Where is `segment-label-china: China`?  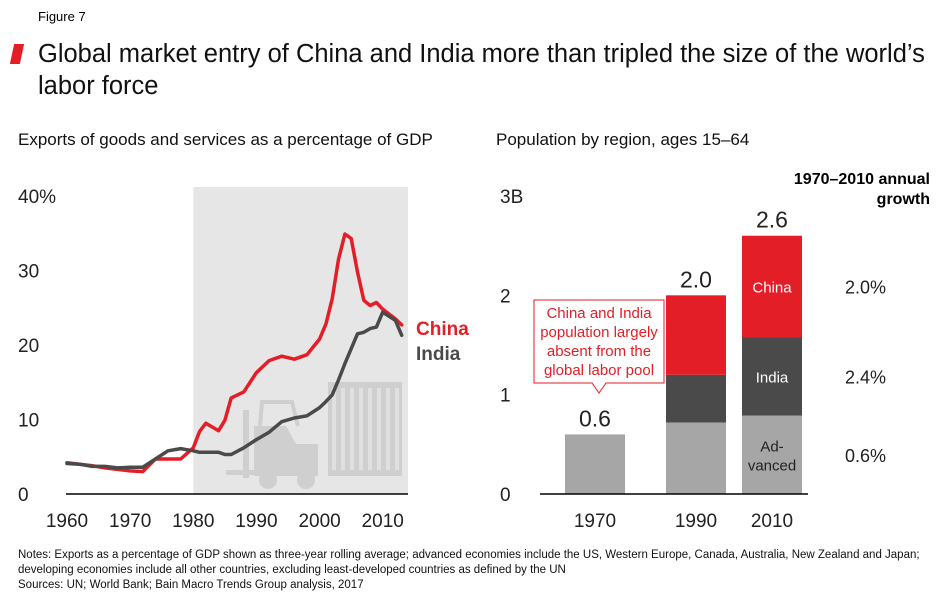
segment-label-china: China is located at coordinates (772, 287).